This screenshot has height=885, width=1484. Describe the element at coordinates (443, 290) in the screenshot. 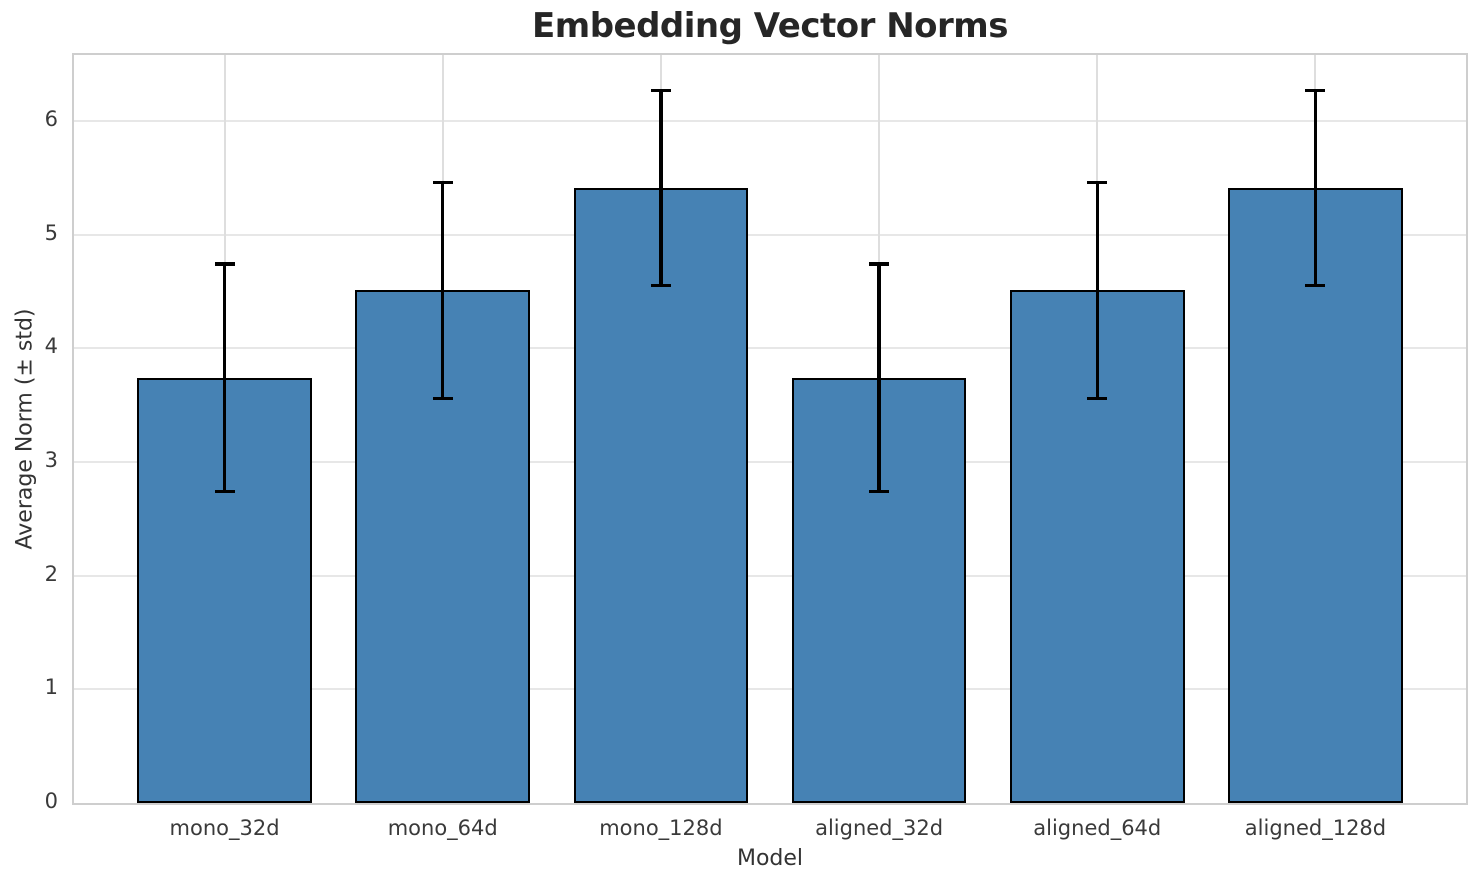

I see `error-bar-mono_64d` at that location.